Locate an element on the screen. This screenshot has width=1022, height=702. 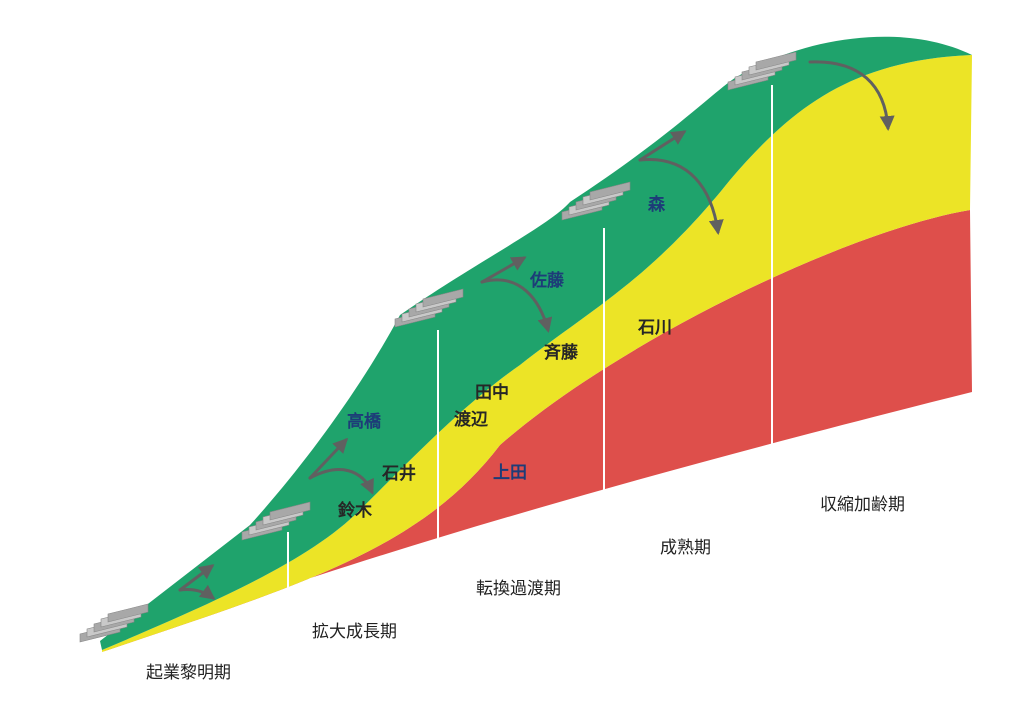
name-sato: 佐藤 is located at coordinates (547, 280).